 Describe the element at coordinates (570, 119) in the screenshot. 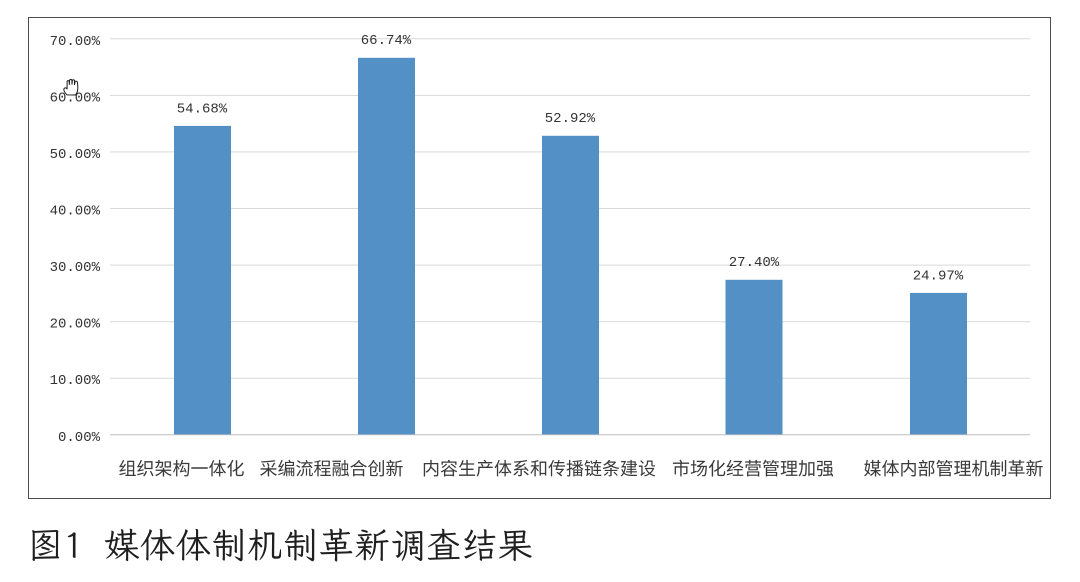

I see `svg-text: 52.92%` at that location.